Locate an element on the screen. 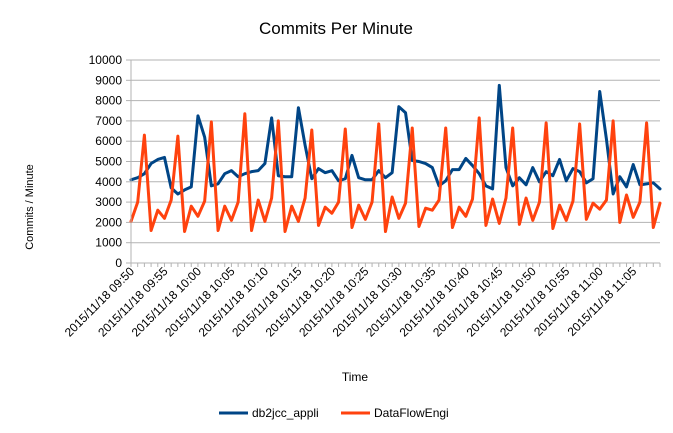 Image resolution: width=673 pixels, height=433 pixels. chart-title: Commits Per Minute is located at coordinates (336, 28).